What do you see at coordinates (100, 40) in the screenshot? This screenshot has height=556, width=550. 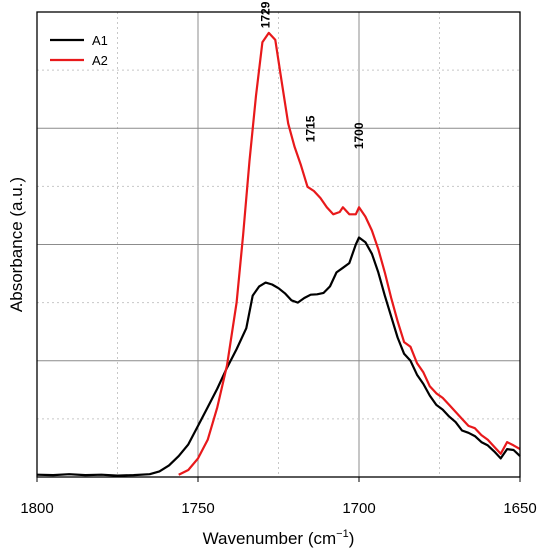 I see `legend-label: A1` at bounding box center [100, 40].